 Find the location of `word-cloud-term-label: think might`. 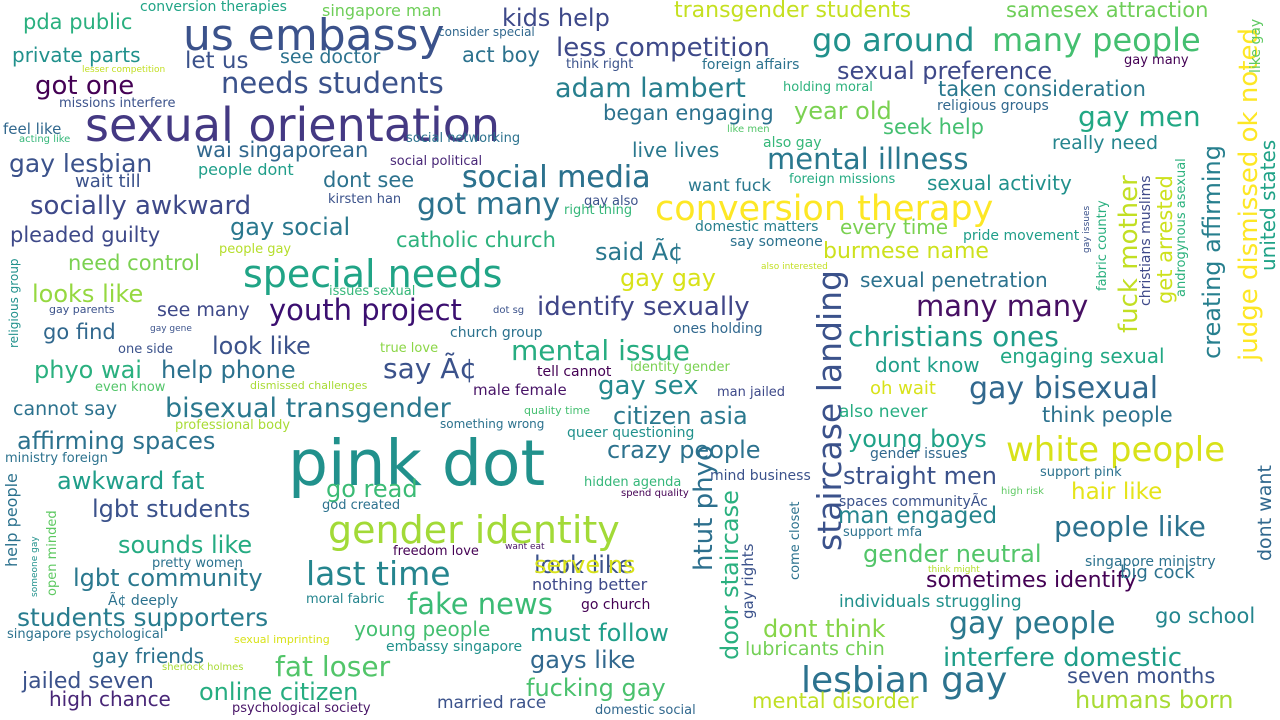

word-cloud-term-label: think might is located at coordinates (954, 570).